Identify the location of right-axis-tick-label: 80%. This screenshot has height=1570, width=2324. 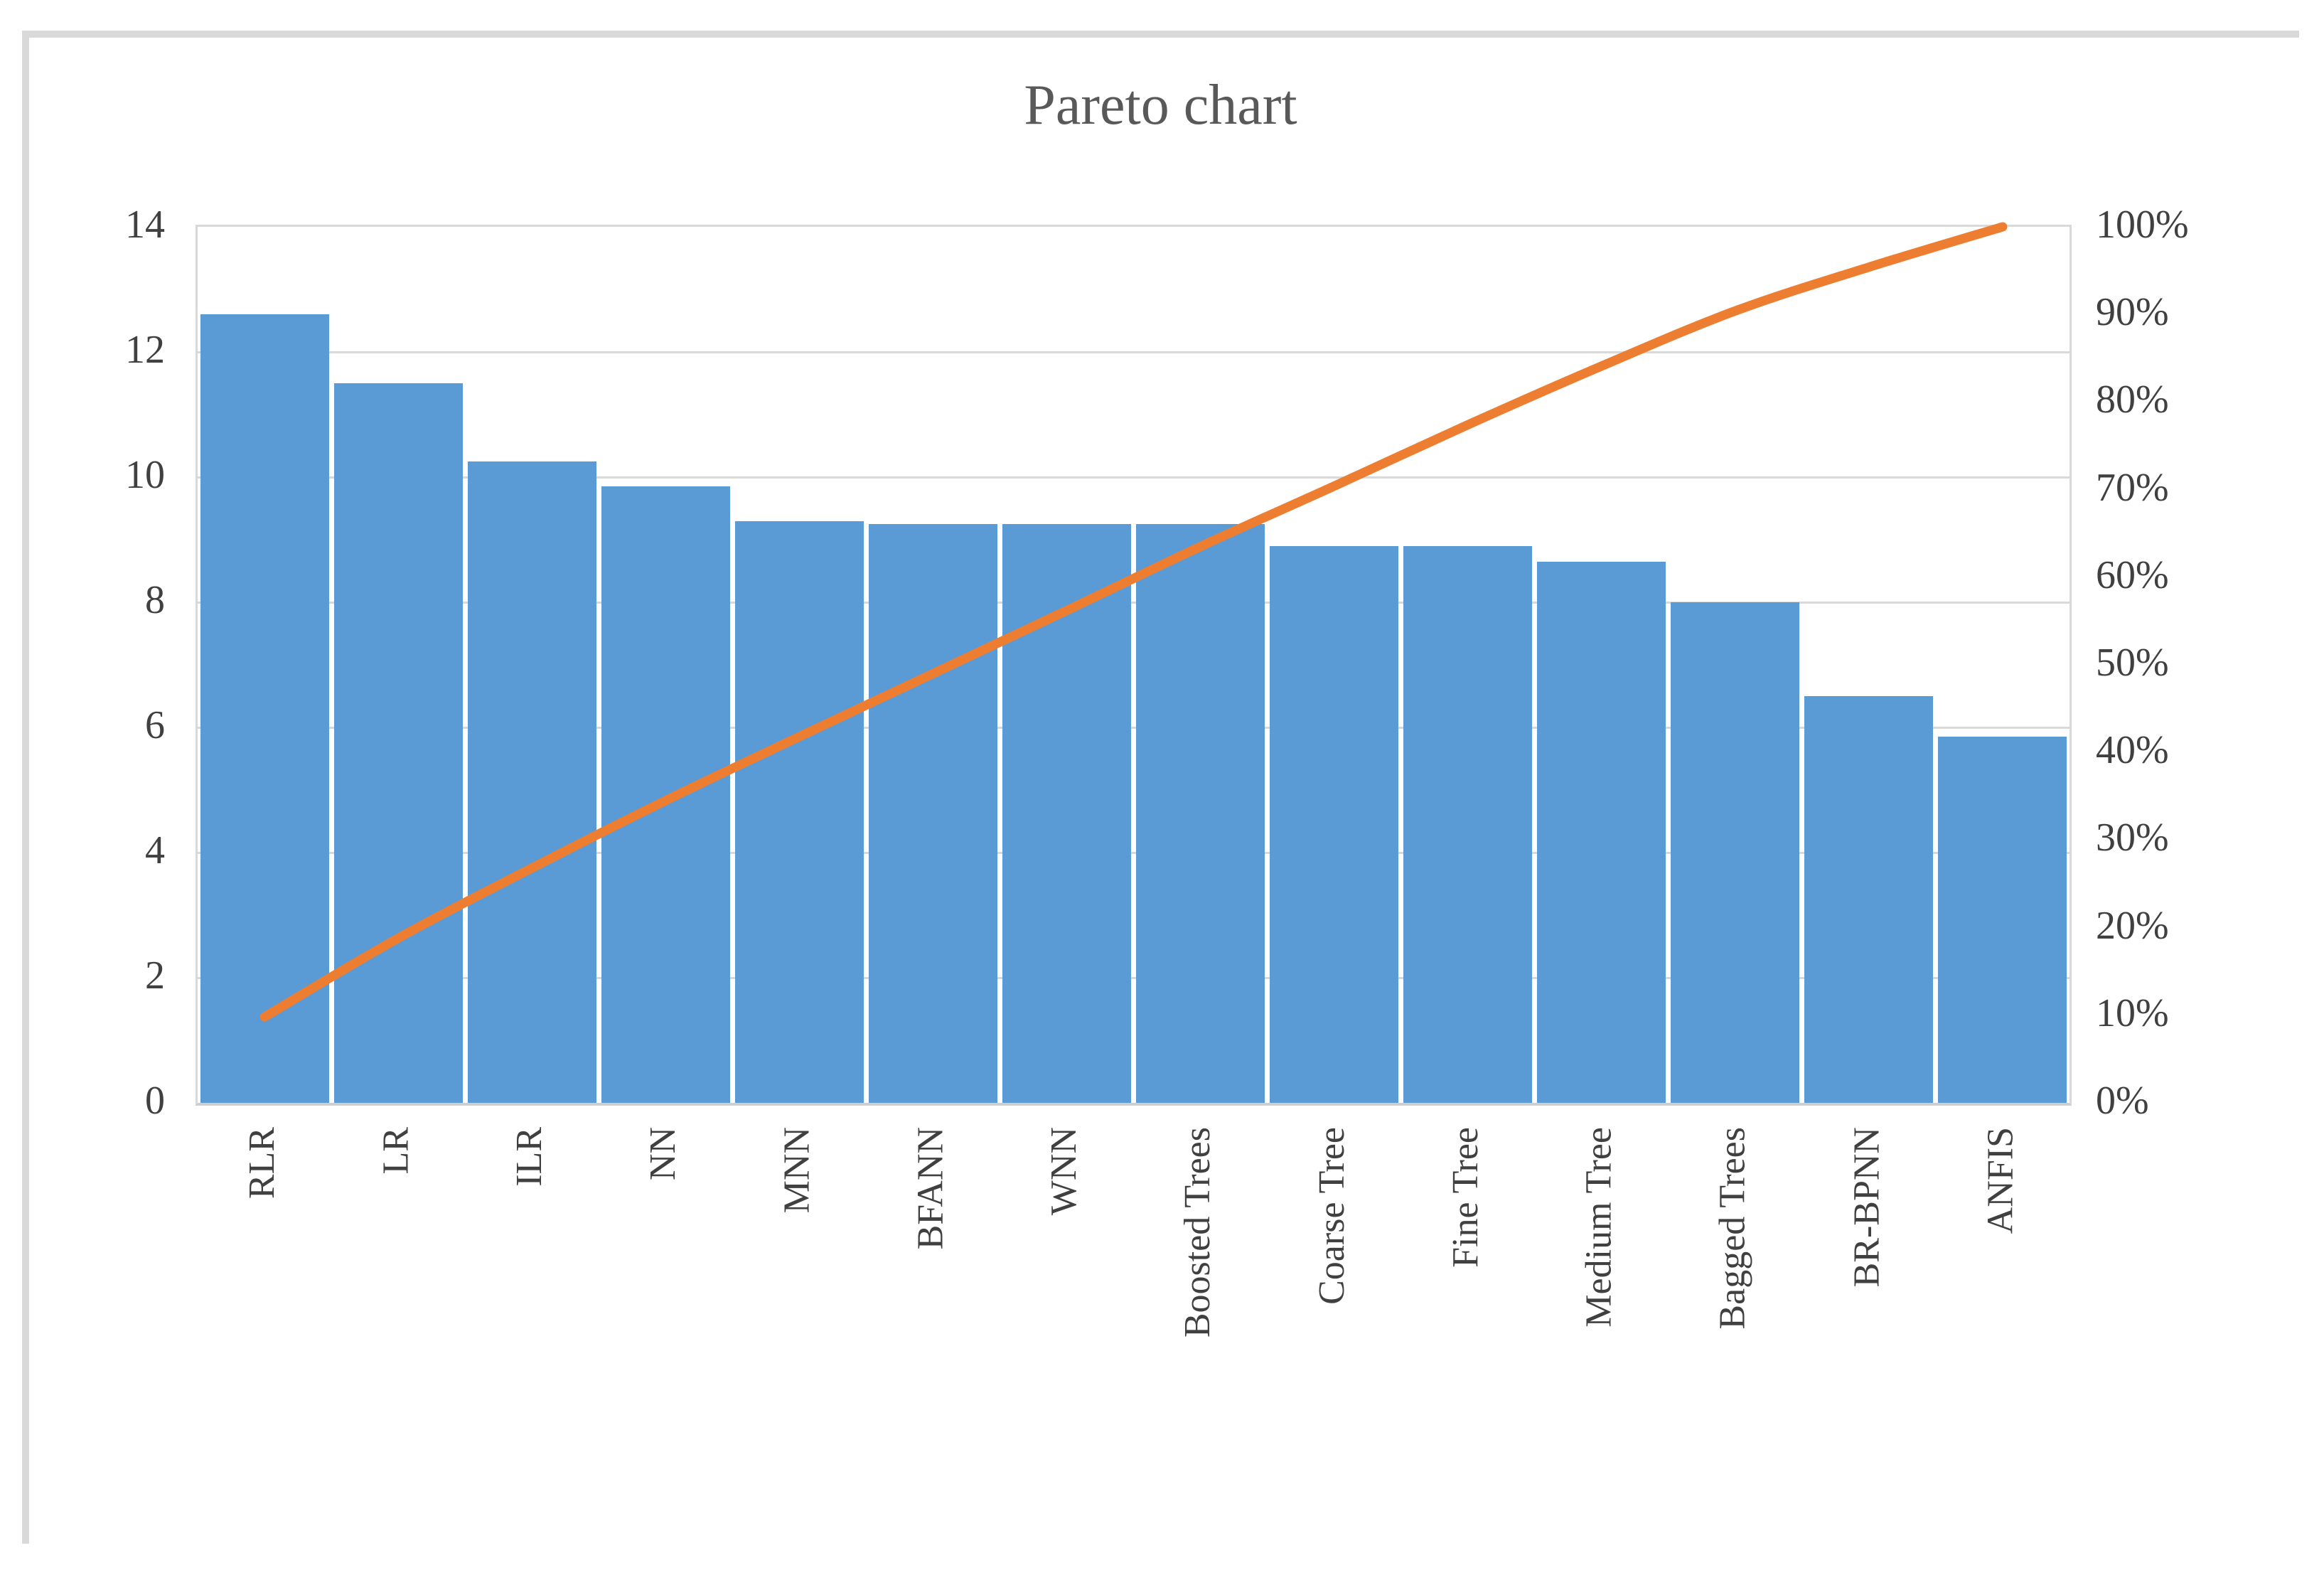
(2132, 400).